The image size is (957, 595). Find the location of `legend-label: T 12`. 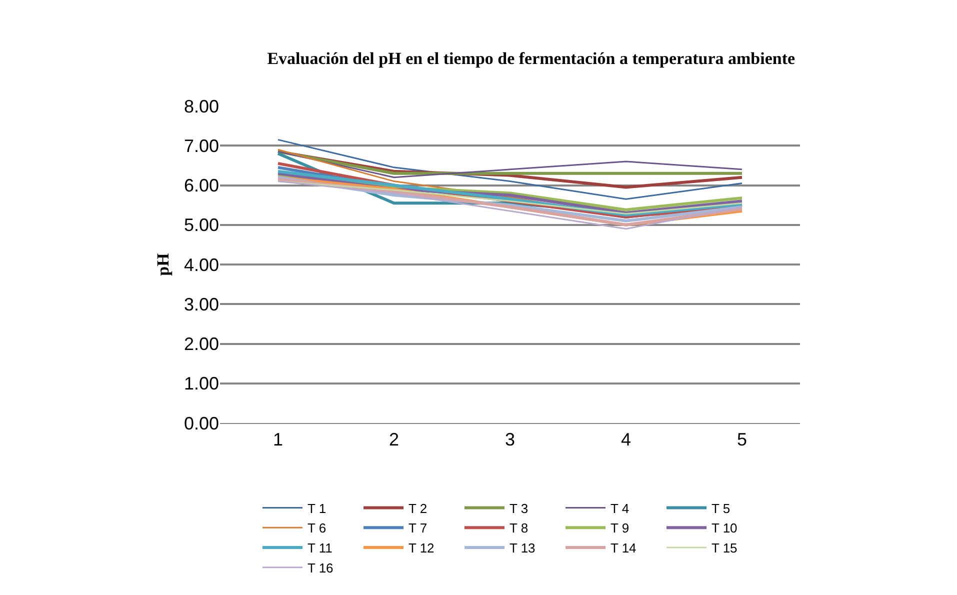

legend-label: T 12 is located at coordinates (421, 548).